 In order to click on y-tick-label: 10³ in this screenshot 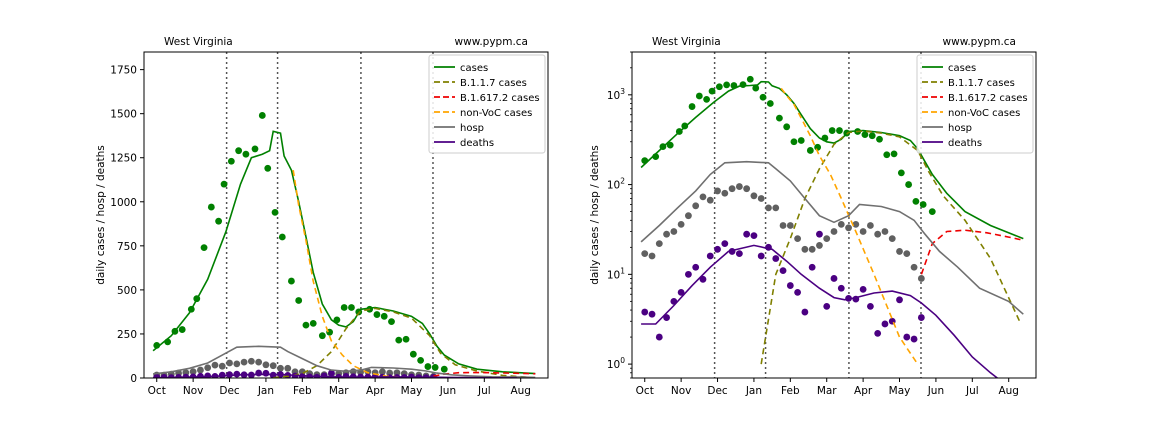, I will do `click(616, 94)`.